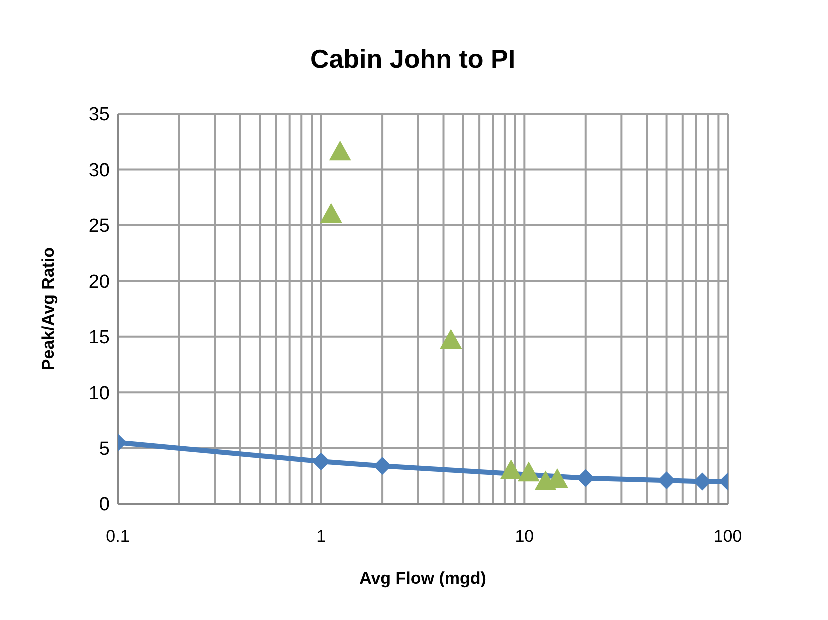 The image size is (828, 620). What do you see at coordinates (728, 536) in the screenshot?
I see `x-tick-label: 100` at bounding box center [728, 536].